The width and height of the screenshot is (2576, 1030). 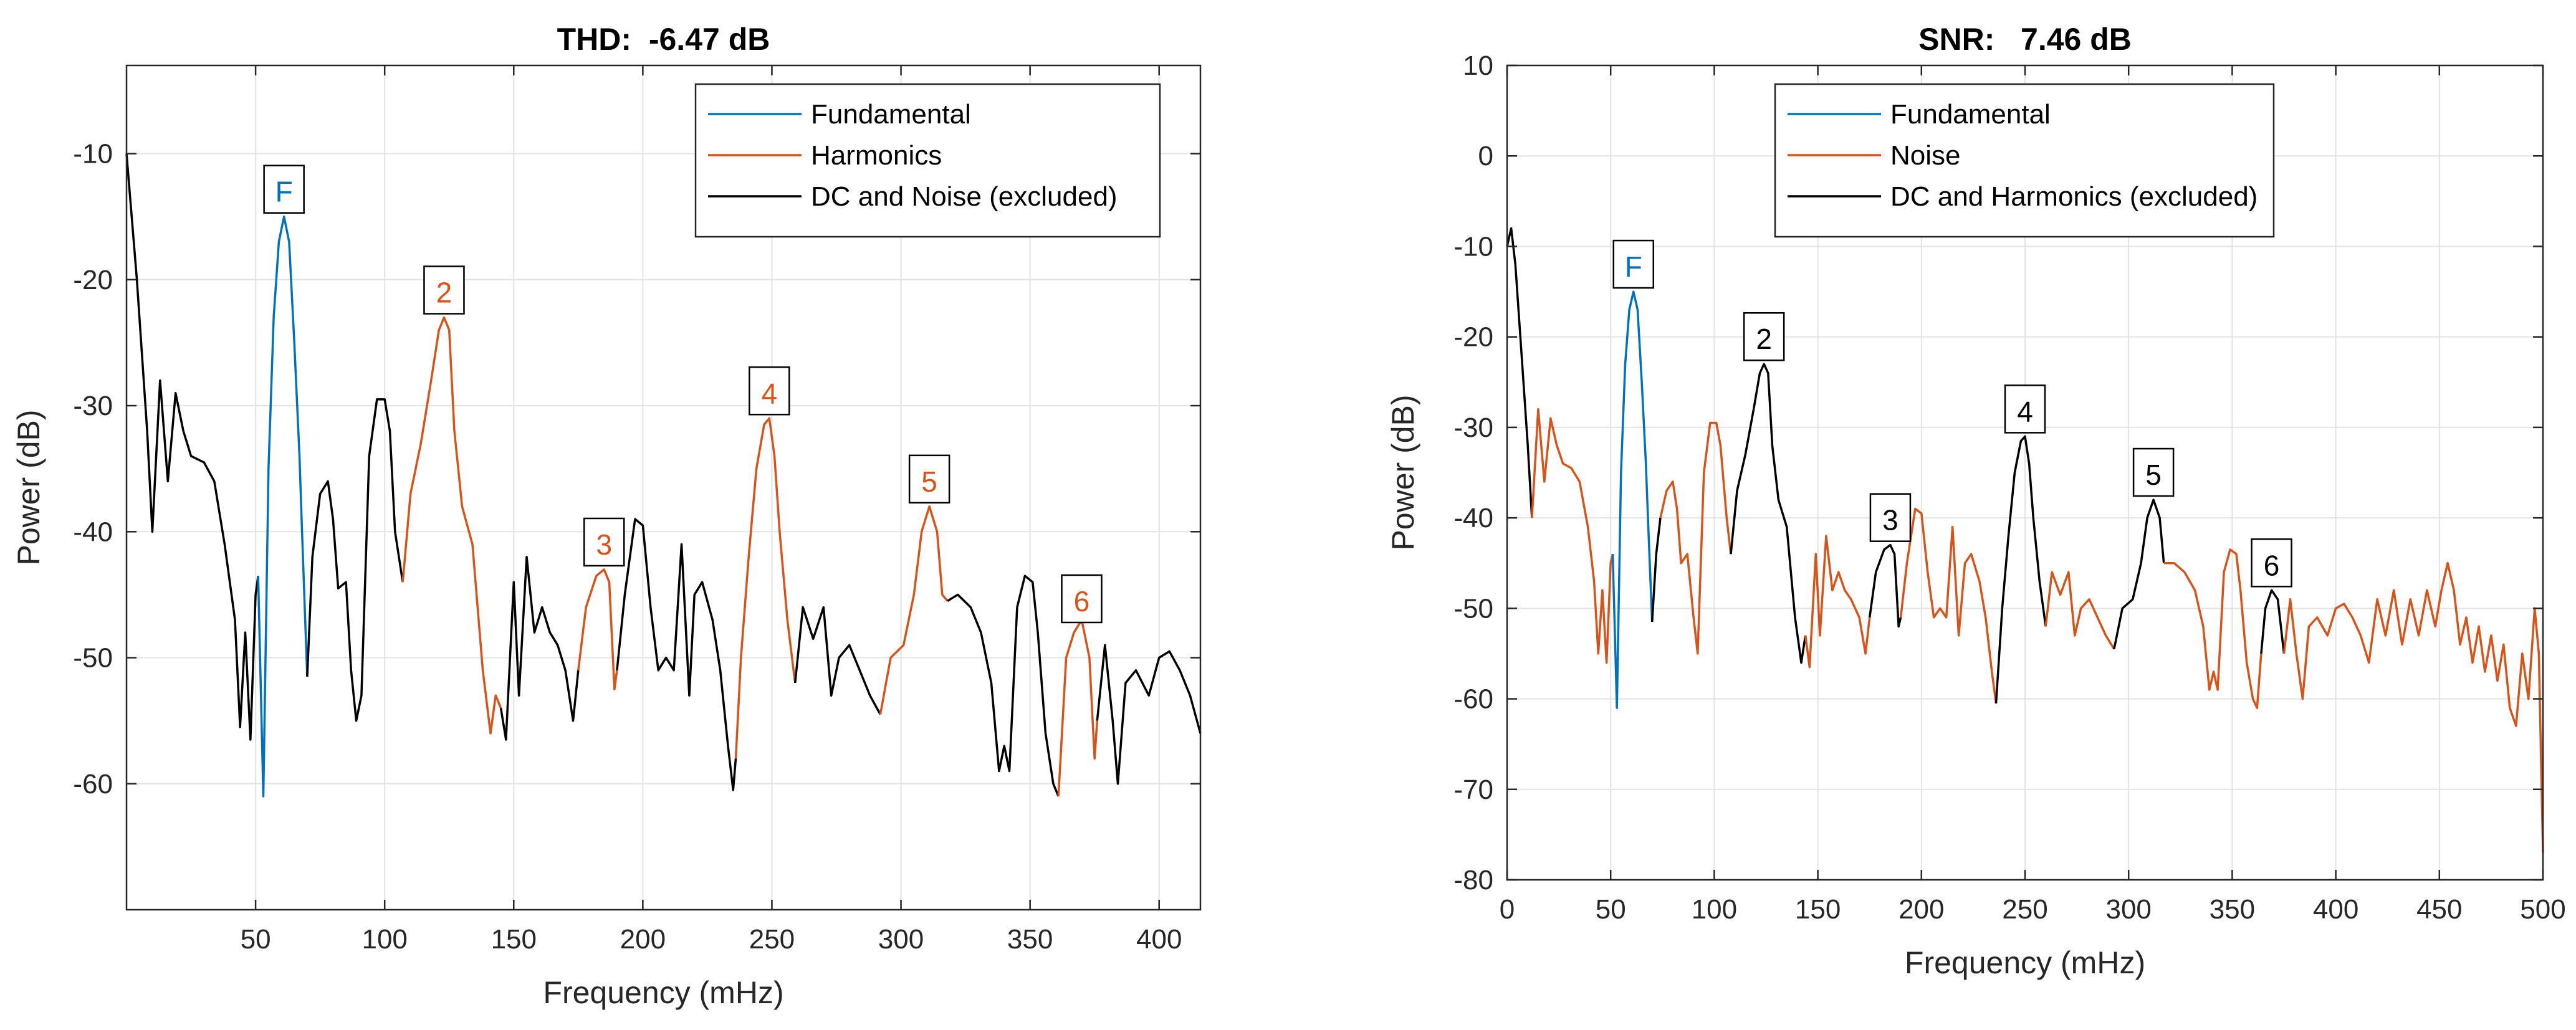 What do you see at coordinates (2542, 909) in the screenshot?
I see `x-tick-label: 500` at bounding box center [2542, 909].